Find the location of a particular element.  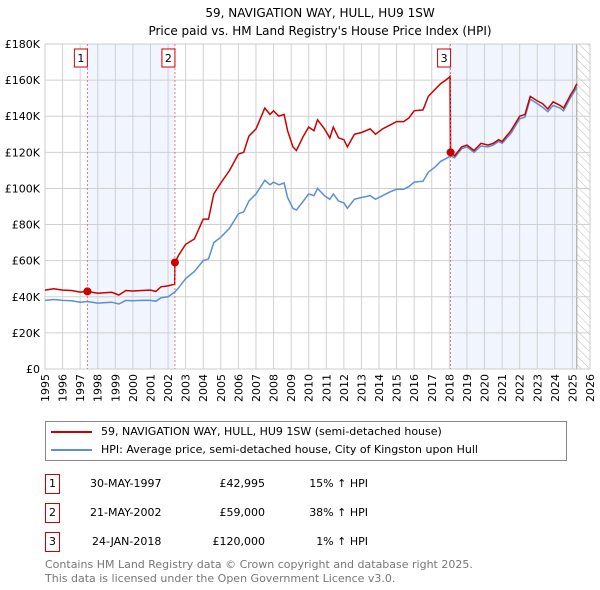

x-tick-label: 1996 is located at coordinates (63, 388).